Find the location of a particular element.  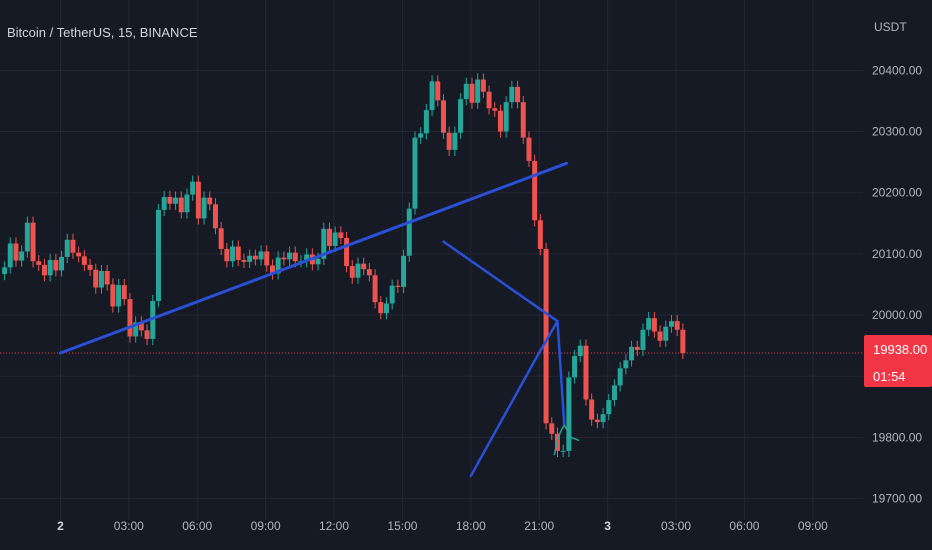

x-tick-label: 06:00 is located at coordinates (744, 526).